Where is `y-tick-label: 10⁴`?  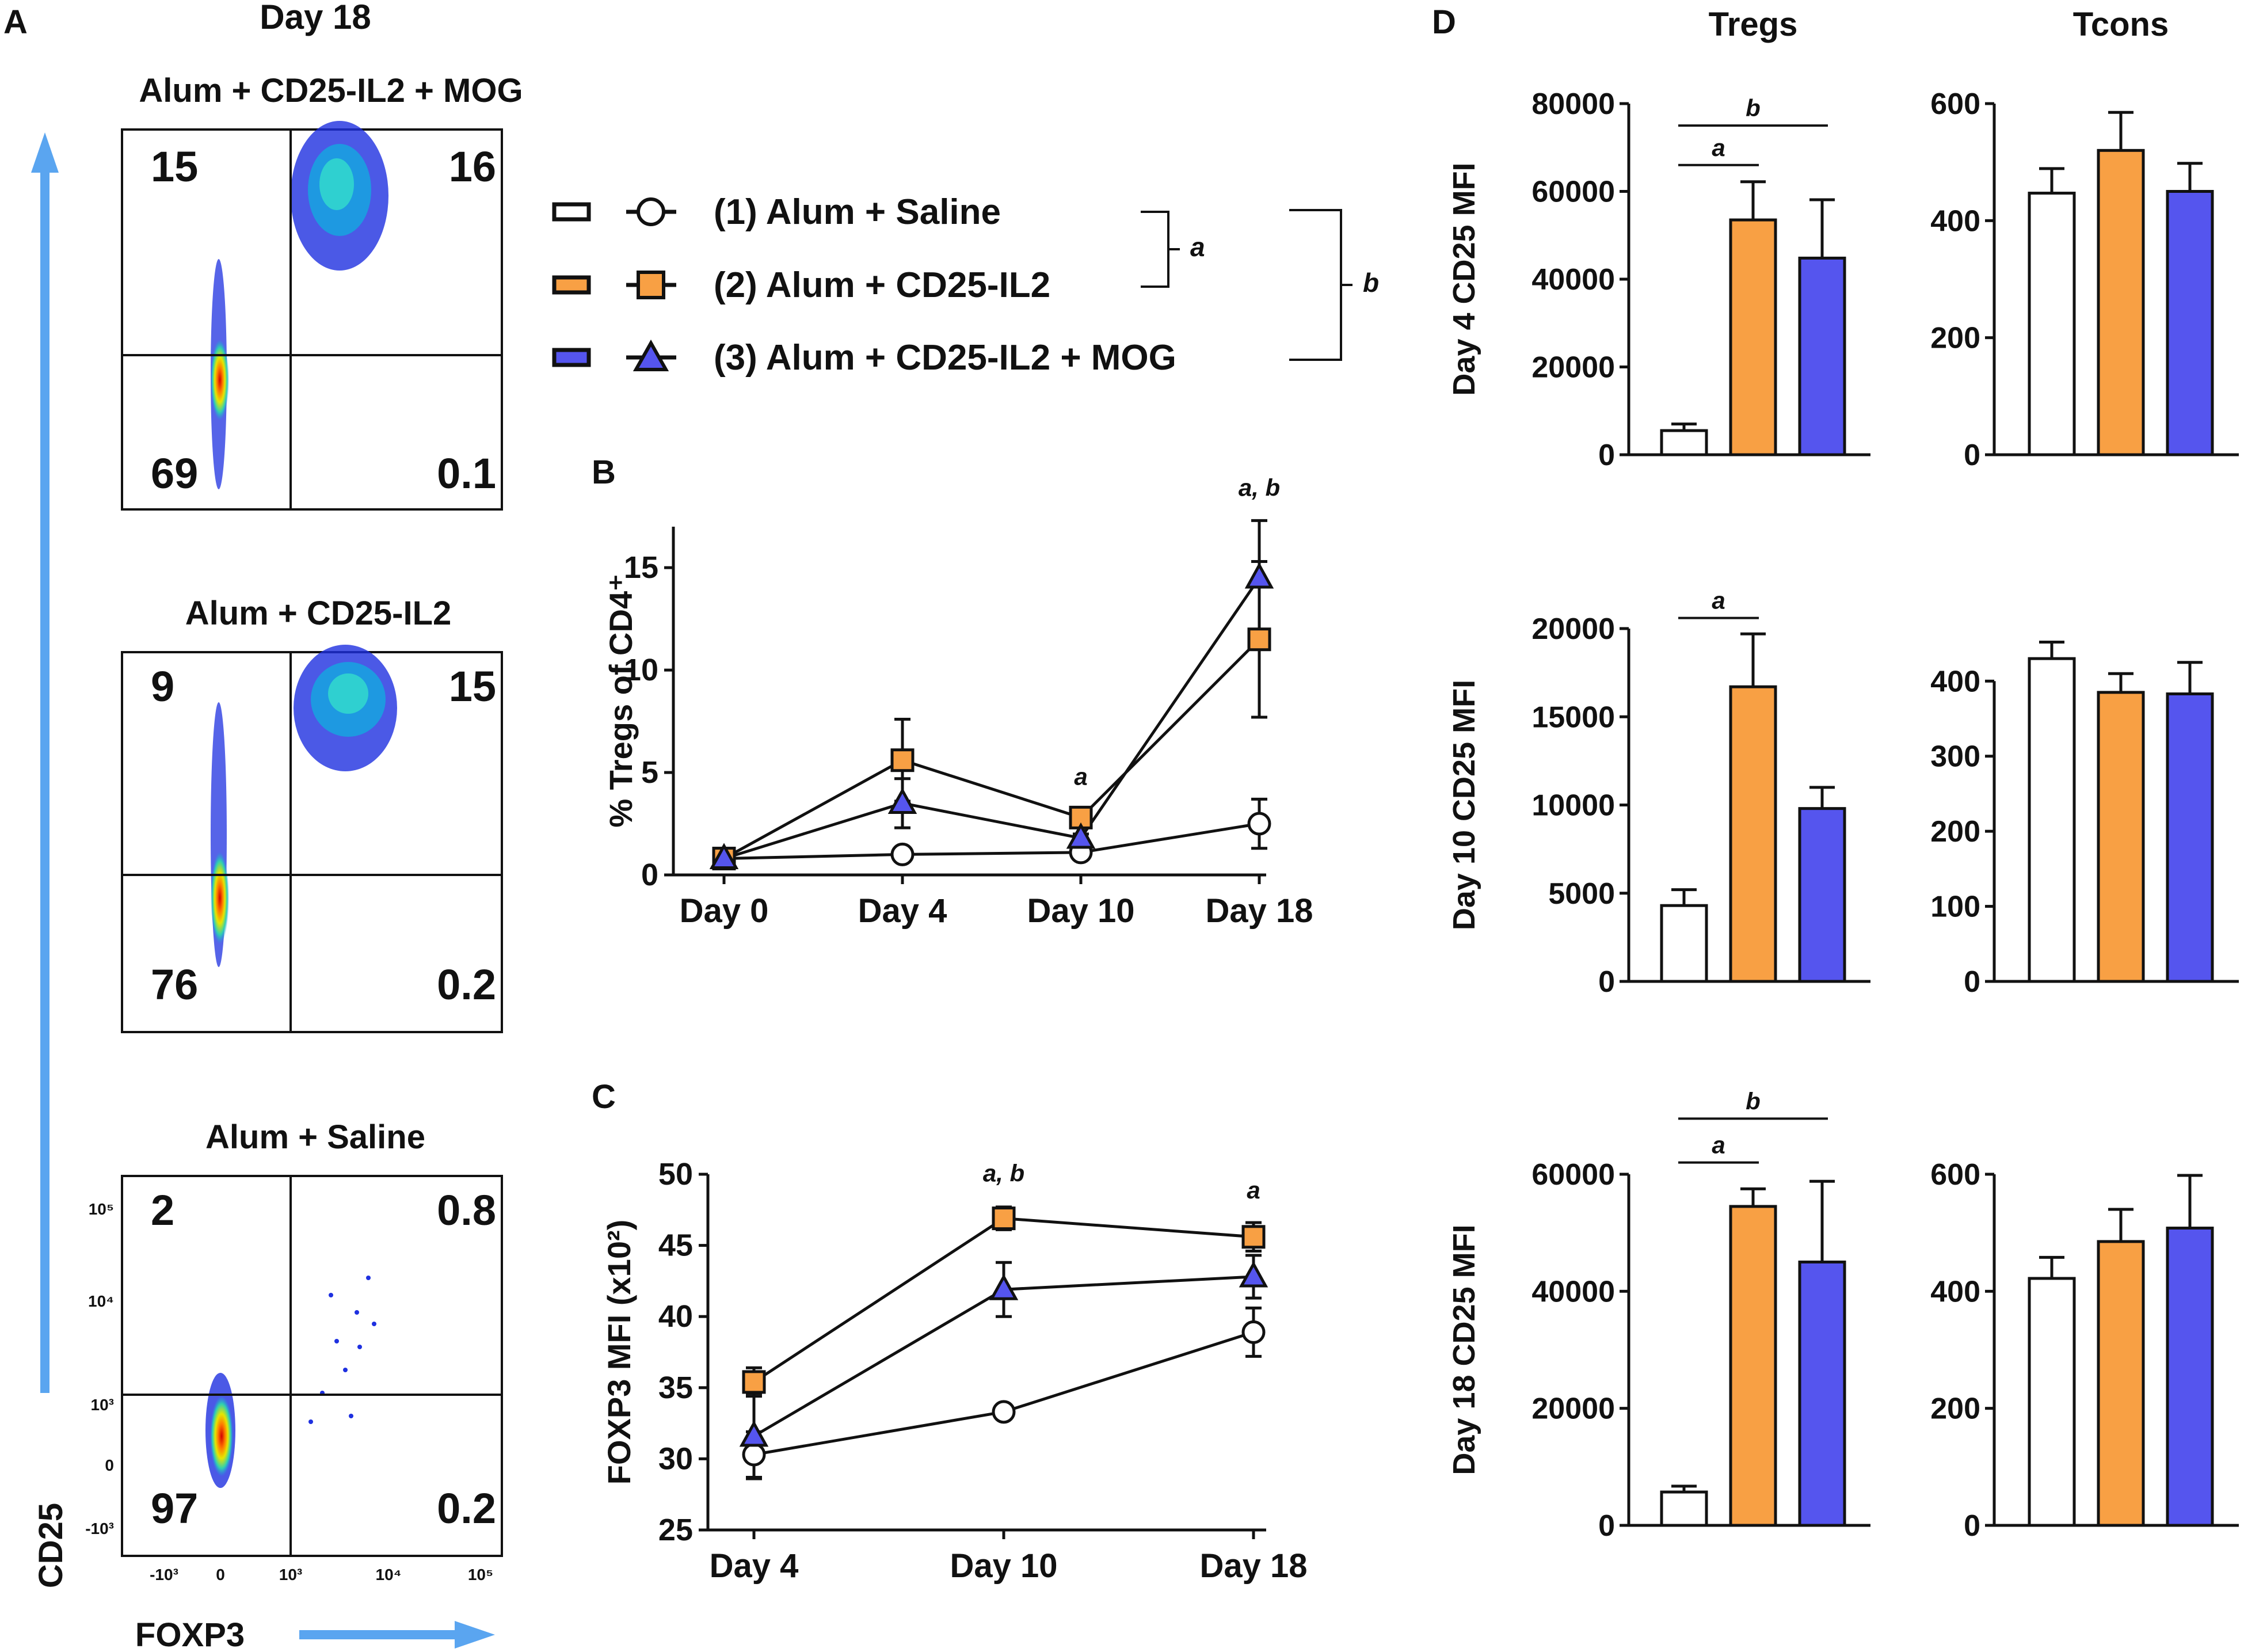
y-tick-label: 10⁴ is located at coordinates (101, 1301).